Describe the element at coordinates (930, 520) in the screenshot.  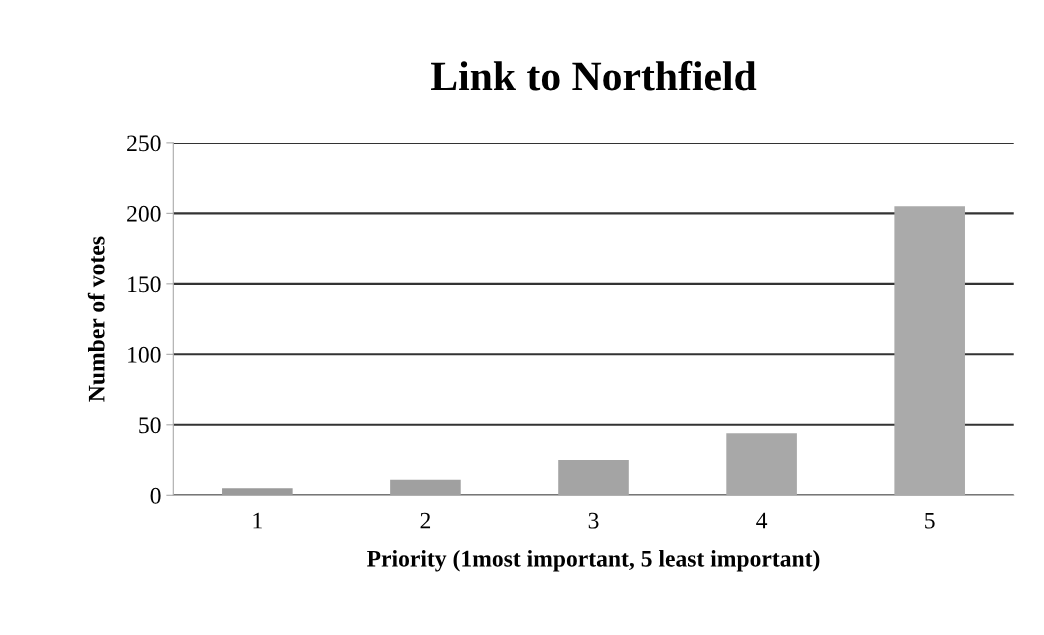
I see `x-tick-label: 5` at that location.